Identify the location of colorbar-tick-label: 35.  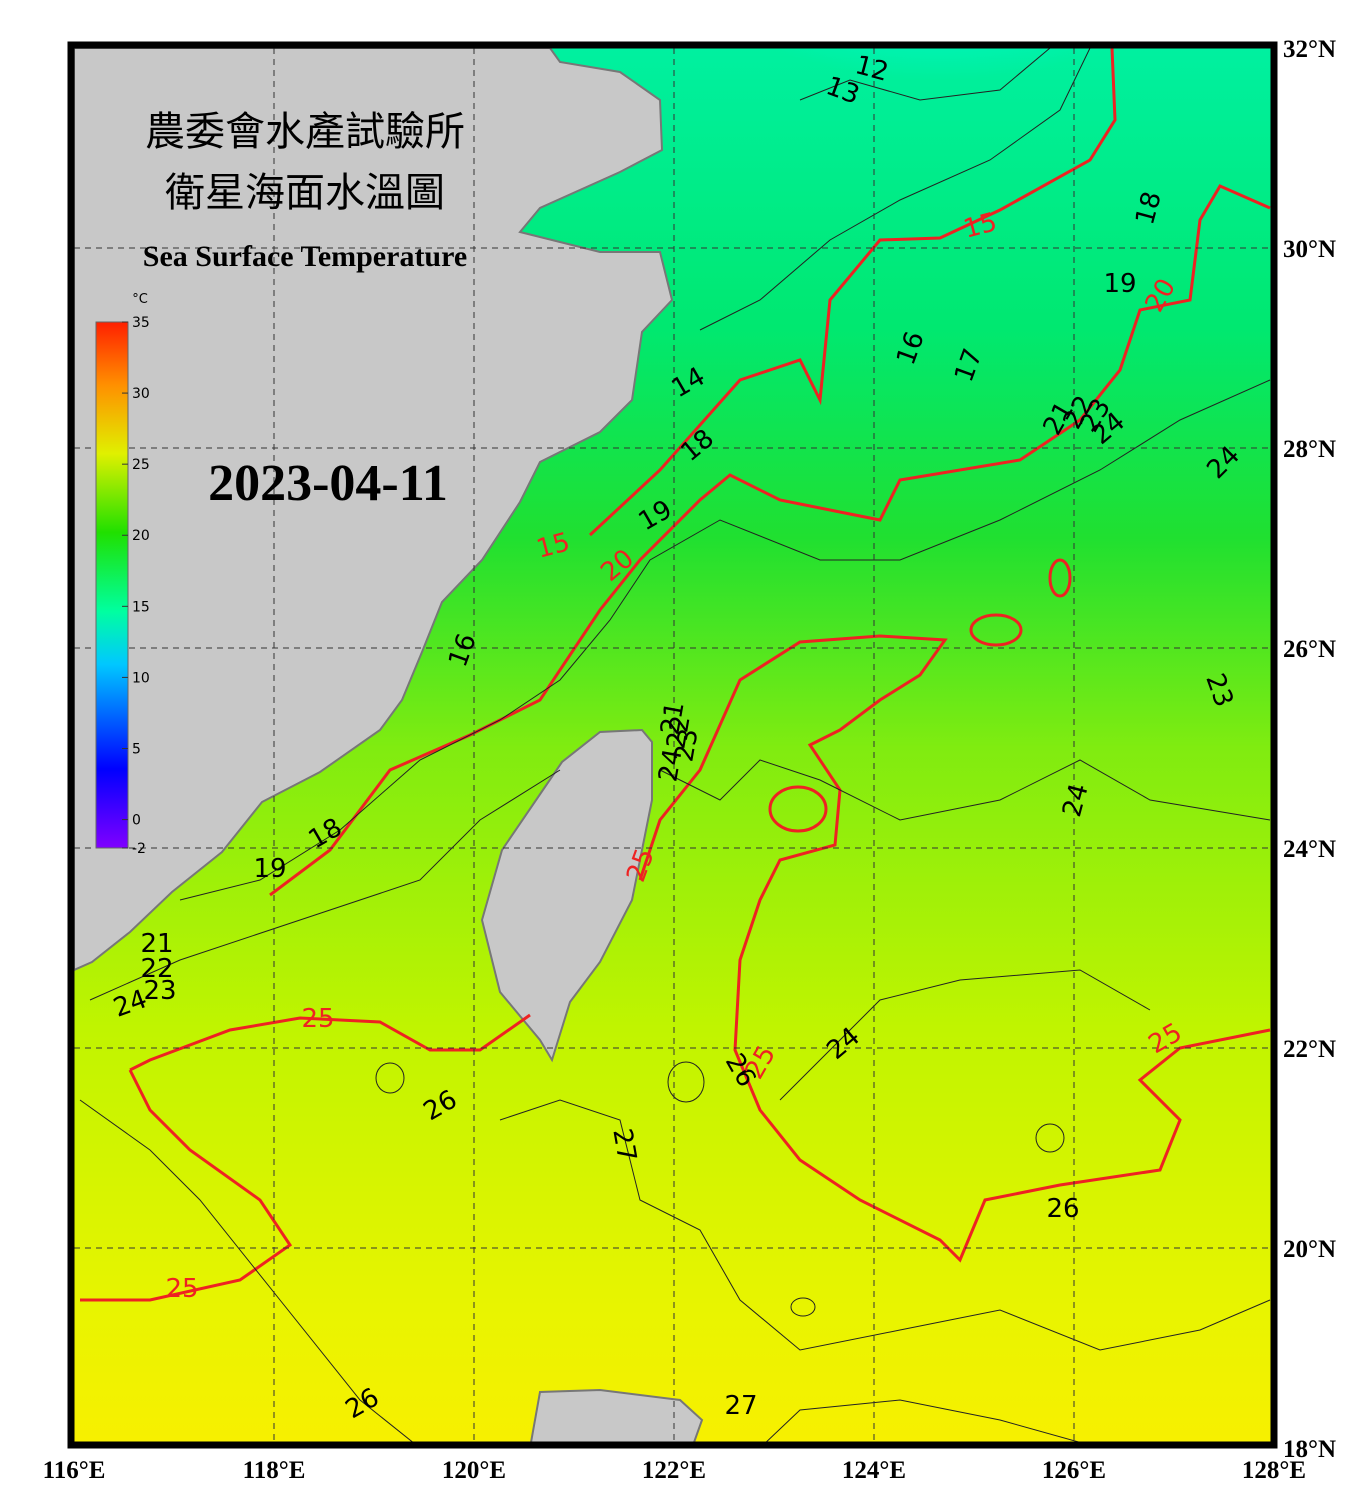
(141, 323).